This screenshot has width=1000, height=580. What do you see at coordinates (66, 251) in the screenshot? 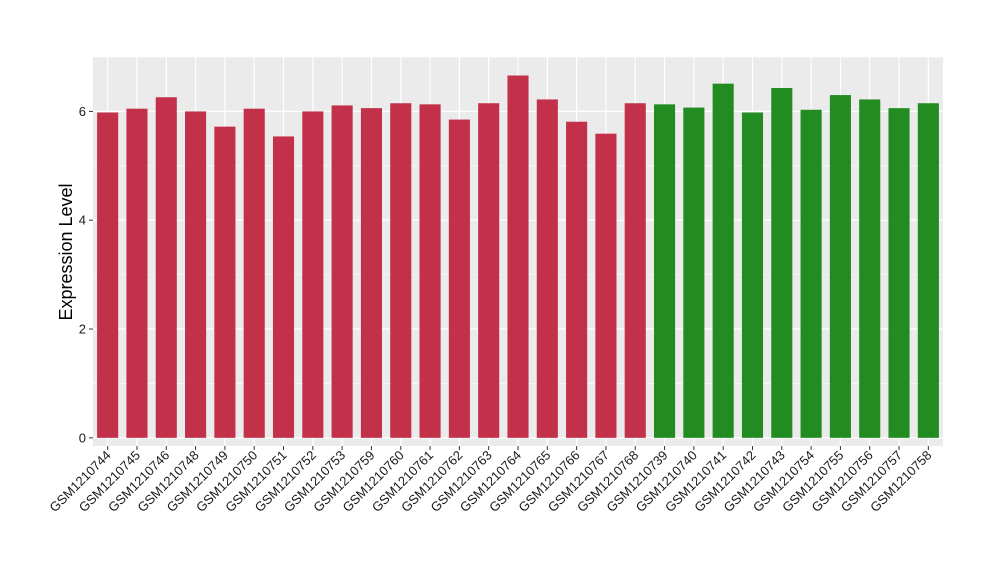
I see `y-axis-title: Expression Level` at bounding box center [66, 251].